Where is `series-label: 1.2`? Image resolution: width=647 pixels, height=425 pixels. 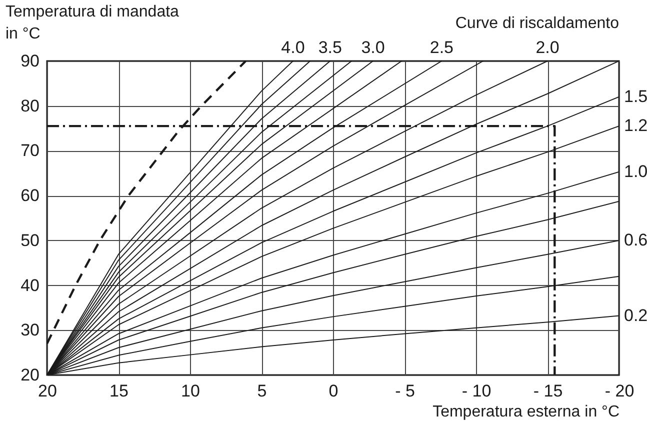 series-label: 1.2 is located at coordinates (635, 126).